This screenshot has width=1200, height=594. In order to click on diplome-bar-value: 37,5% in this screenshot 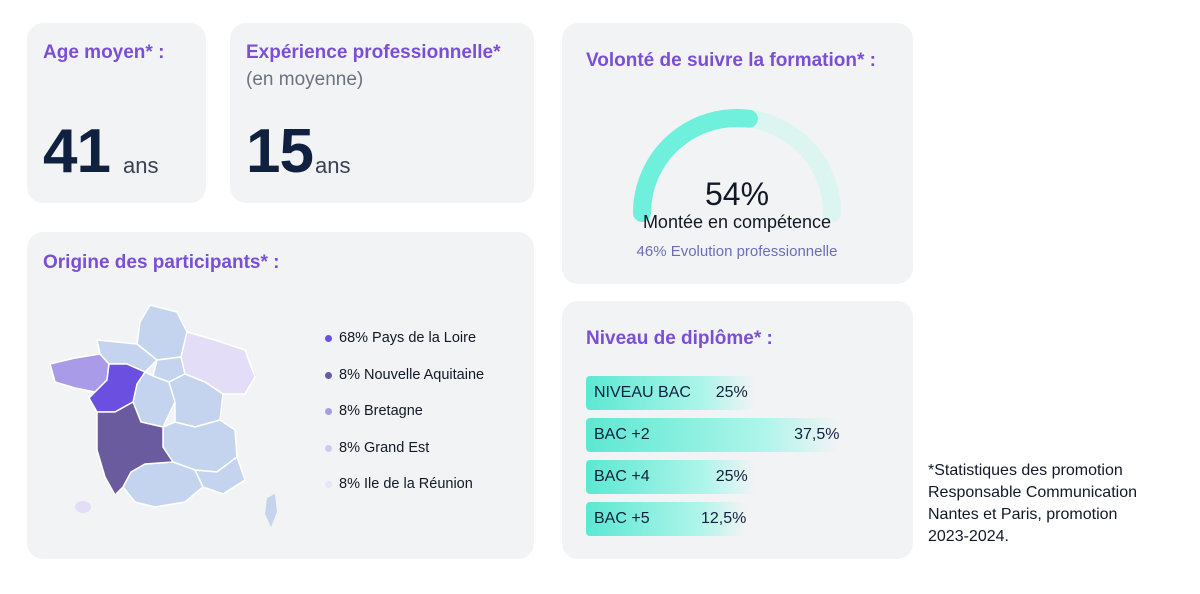, I will do `click(817, 434)`.